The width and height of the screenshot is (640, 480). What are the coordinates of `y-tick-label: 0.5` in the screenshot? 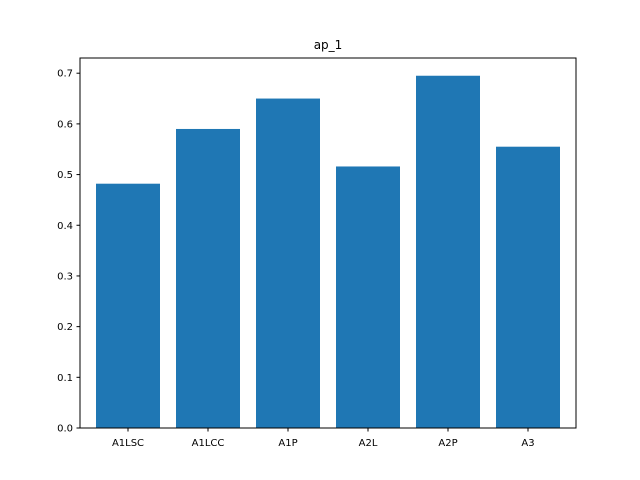 It's located at (65, 175).